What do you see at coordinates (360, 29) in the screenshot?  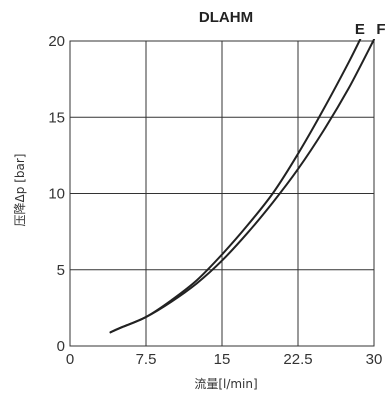 I see `series-label-e: E` at bounding box center [360, 29].